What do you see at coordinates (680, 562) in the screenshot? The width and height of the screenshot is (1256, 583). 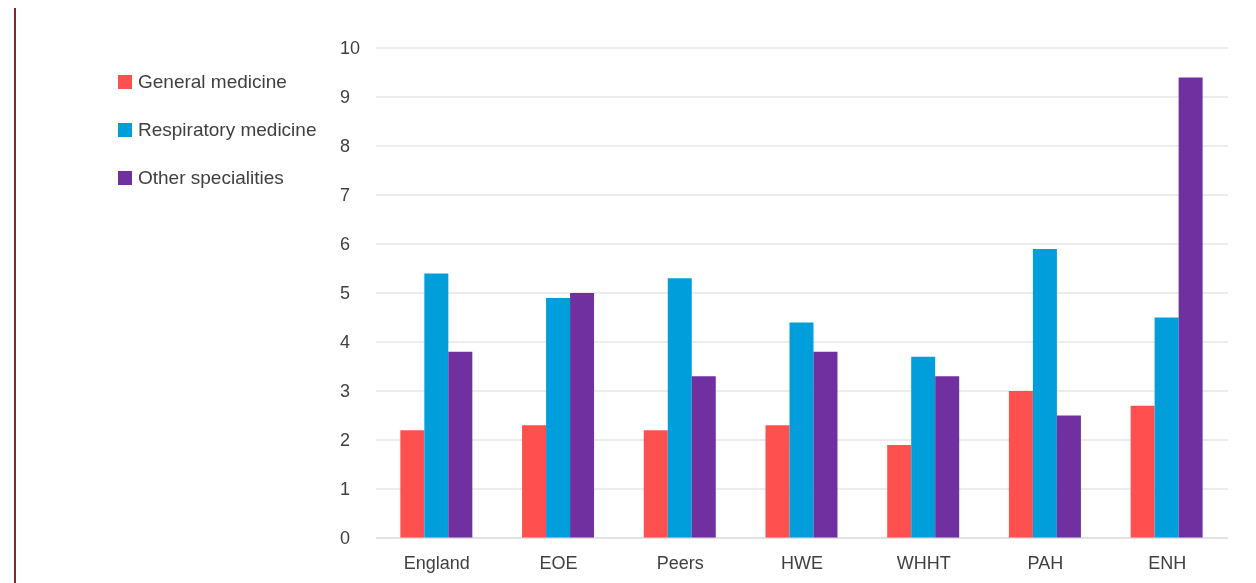 I see `x-tick-label: Peers` at bounding box center [680, 562].